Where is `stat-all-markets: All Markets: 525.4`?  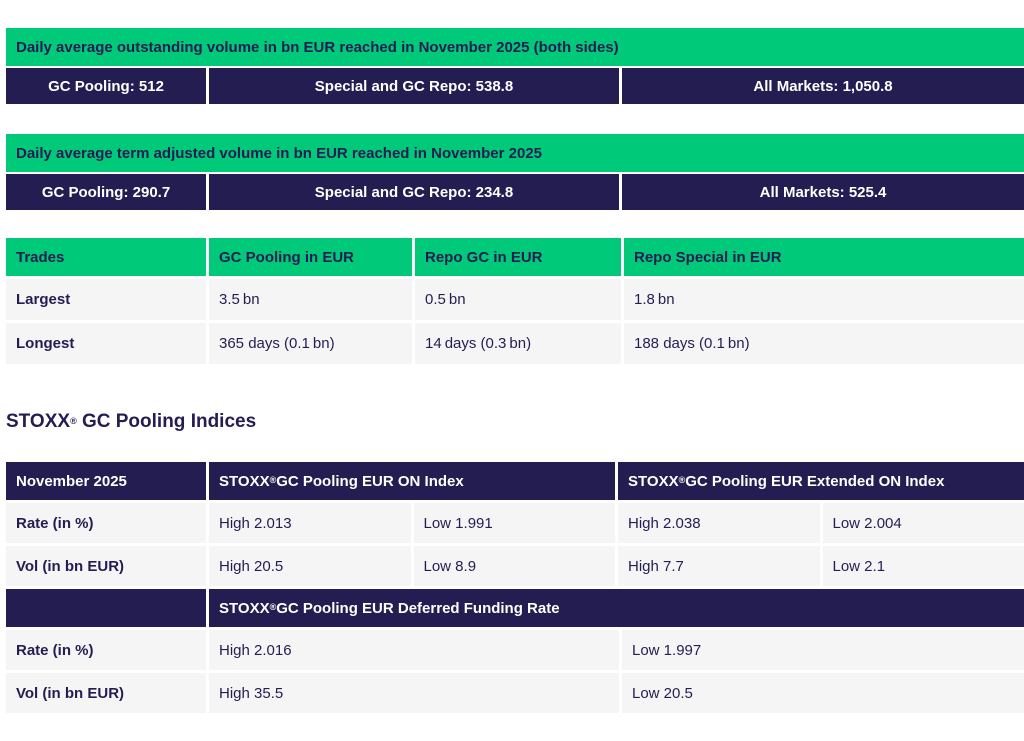 stat-all-markets: All Markets: 525.4 is located at coordinates (823, 192).